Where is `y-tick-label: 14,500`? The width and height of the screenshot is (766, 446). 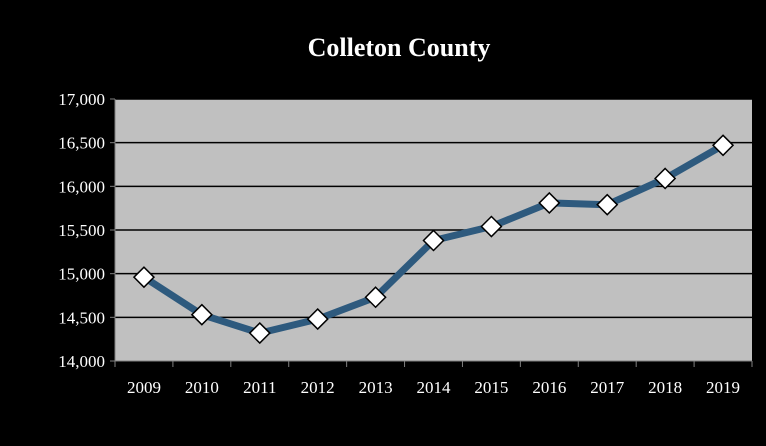 y-tick-label: 14,500 is located at coordinates (81, 317).